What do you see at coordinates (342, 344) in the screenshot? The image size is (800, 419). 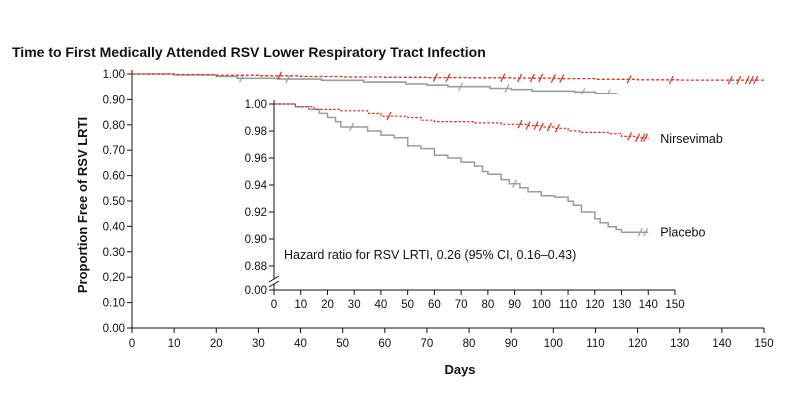 I see `x-tick-label: 50` at bounding box center [342, 344].